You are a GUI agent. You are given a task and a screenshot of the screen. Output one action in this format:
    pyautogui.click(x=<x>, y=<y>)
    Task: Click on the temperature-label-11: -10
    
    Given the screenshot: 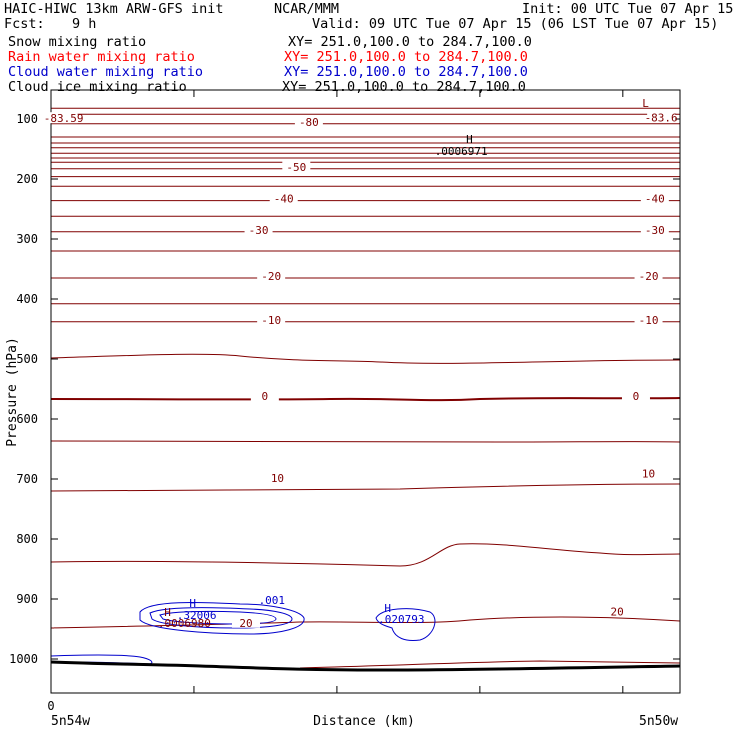 What is the action you would take?
    pyautogui.click(x=649, y=320)
    